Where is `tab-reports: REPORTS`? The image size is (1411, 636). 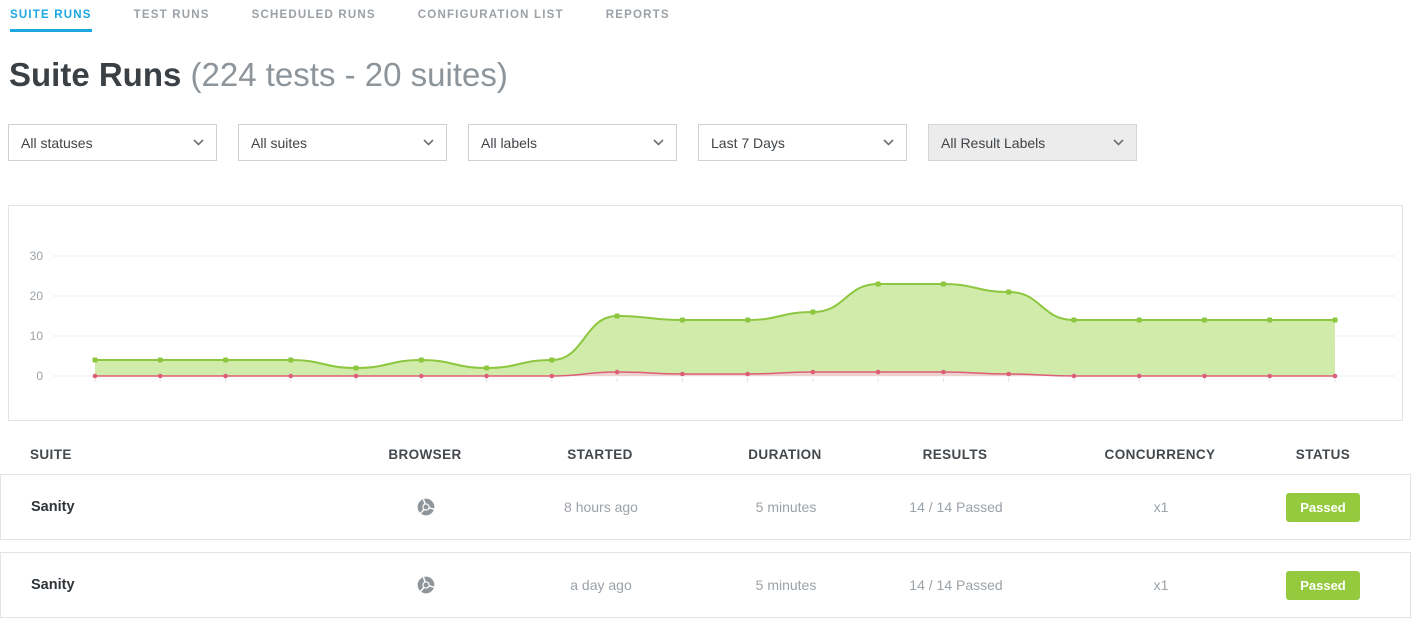 tab-reports: REPORTS is located at coordinates (637, 15).